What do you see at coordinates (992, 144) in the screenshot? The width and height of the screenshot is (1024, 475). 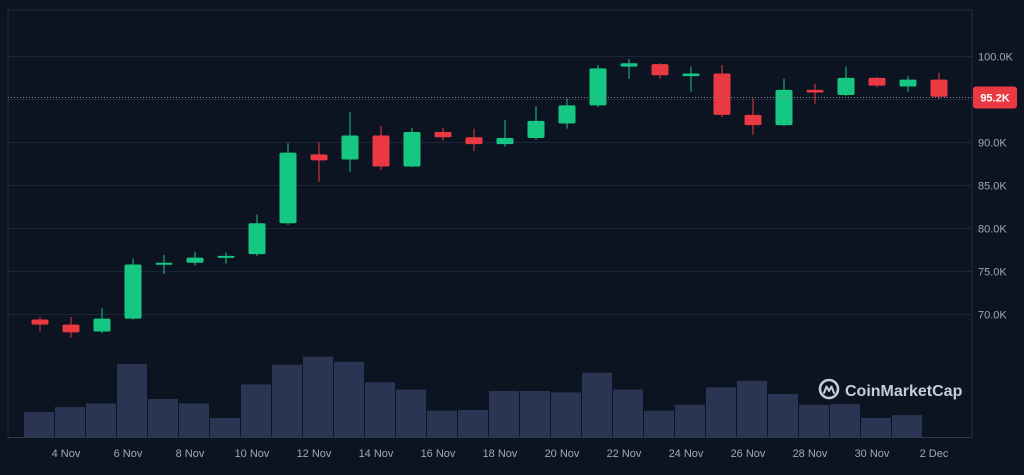 I see `y-tick-label: 90.0K` at bounding box center [992, 144].